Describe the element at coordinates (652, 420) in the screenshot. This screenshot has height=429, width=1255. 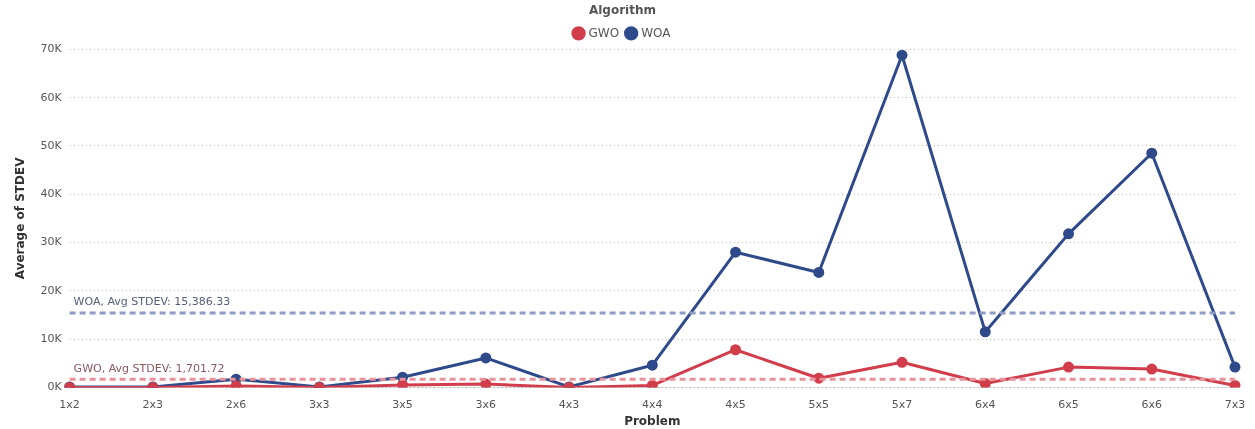
I see `x-axis-title: Problem` at that location.